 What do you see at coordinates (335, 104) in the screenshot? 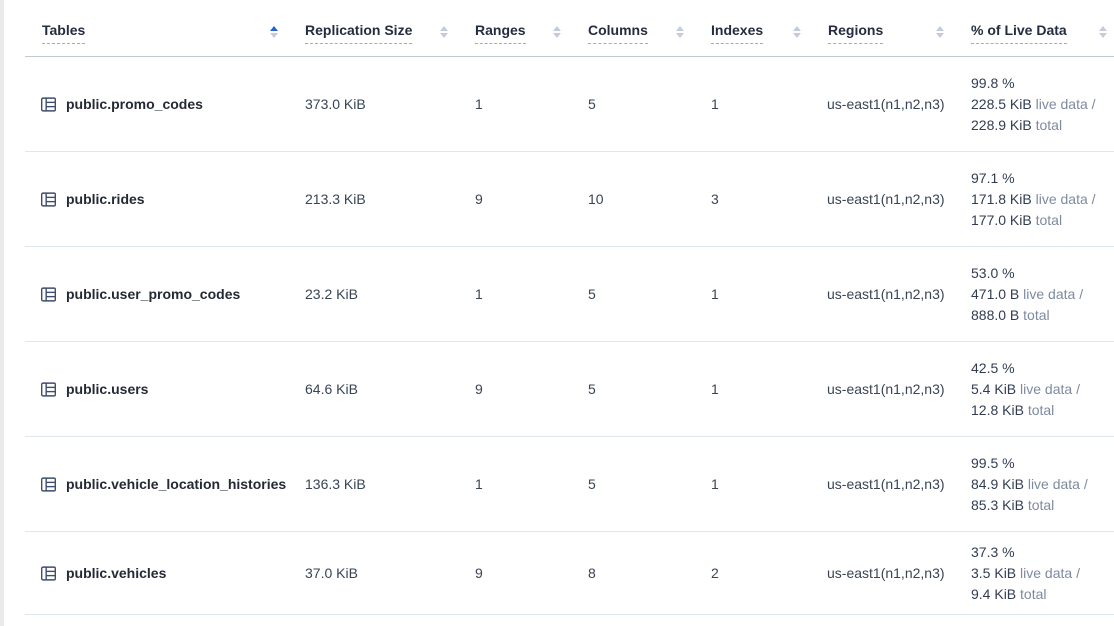
I see `replication-size-cell: 373.0 KiB` at bounding box center [335, 104].